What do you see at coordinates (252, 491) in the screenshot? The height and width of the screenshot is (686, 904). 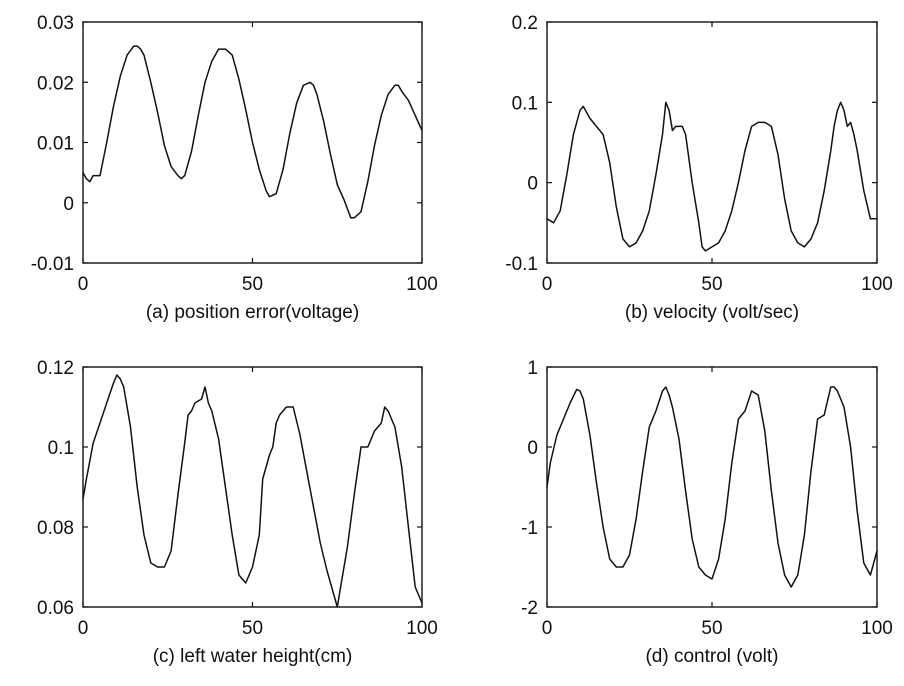 I see `series-line-c` at bounding box center [252, 491].